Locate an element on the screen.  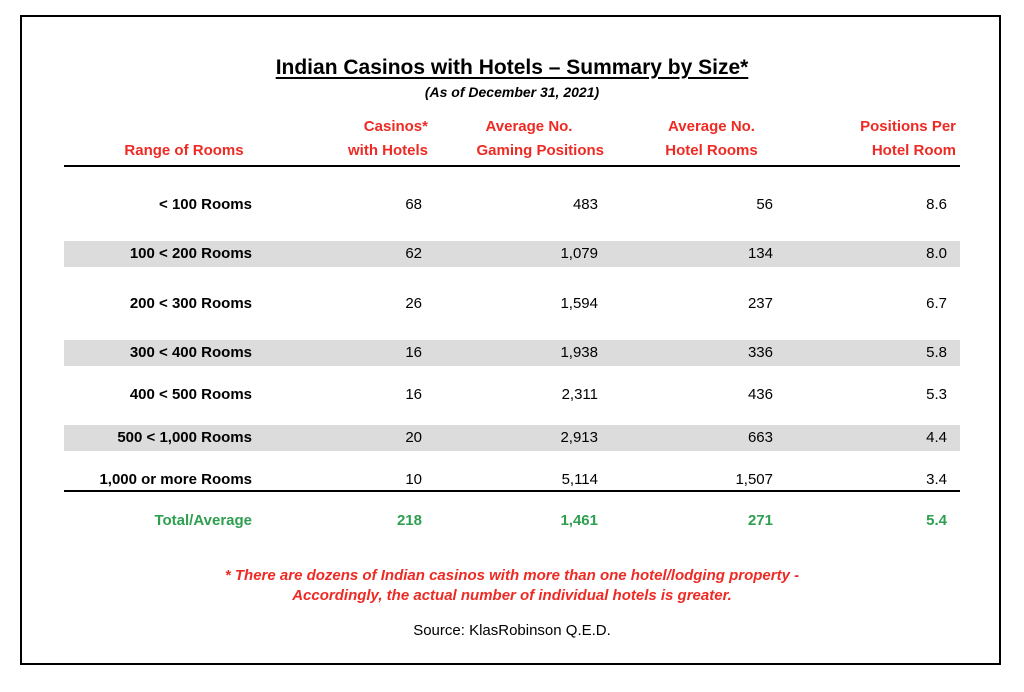
cell-gaming: 1,594 is located at coordinates (579, 303).